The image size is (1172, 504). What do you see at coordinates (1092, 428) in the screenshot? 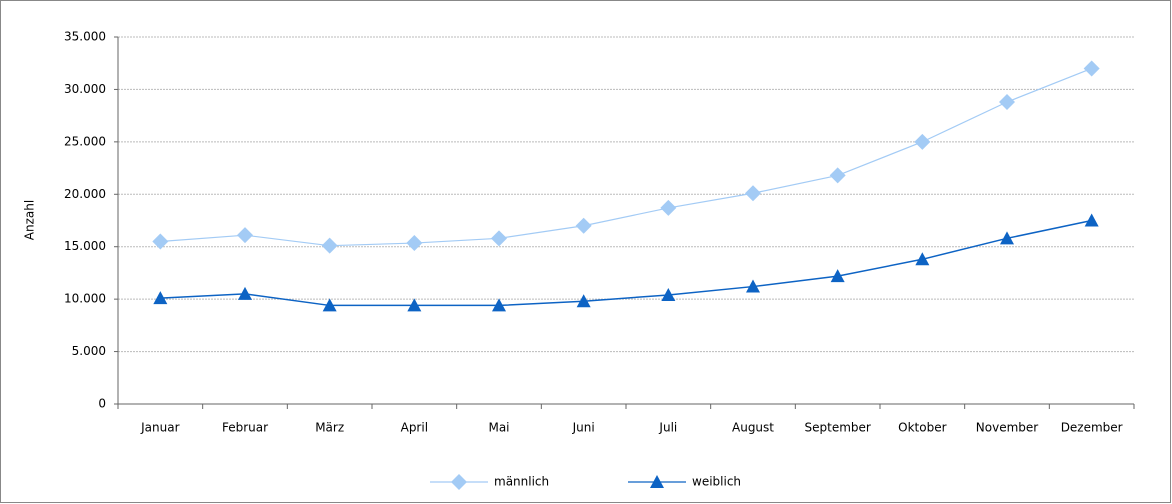
I see `x-tick-label: Dezember` at bounding box center [1092, 428].